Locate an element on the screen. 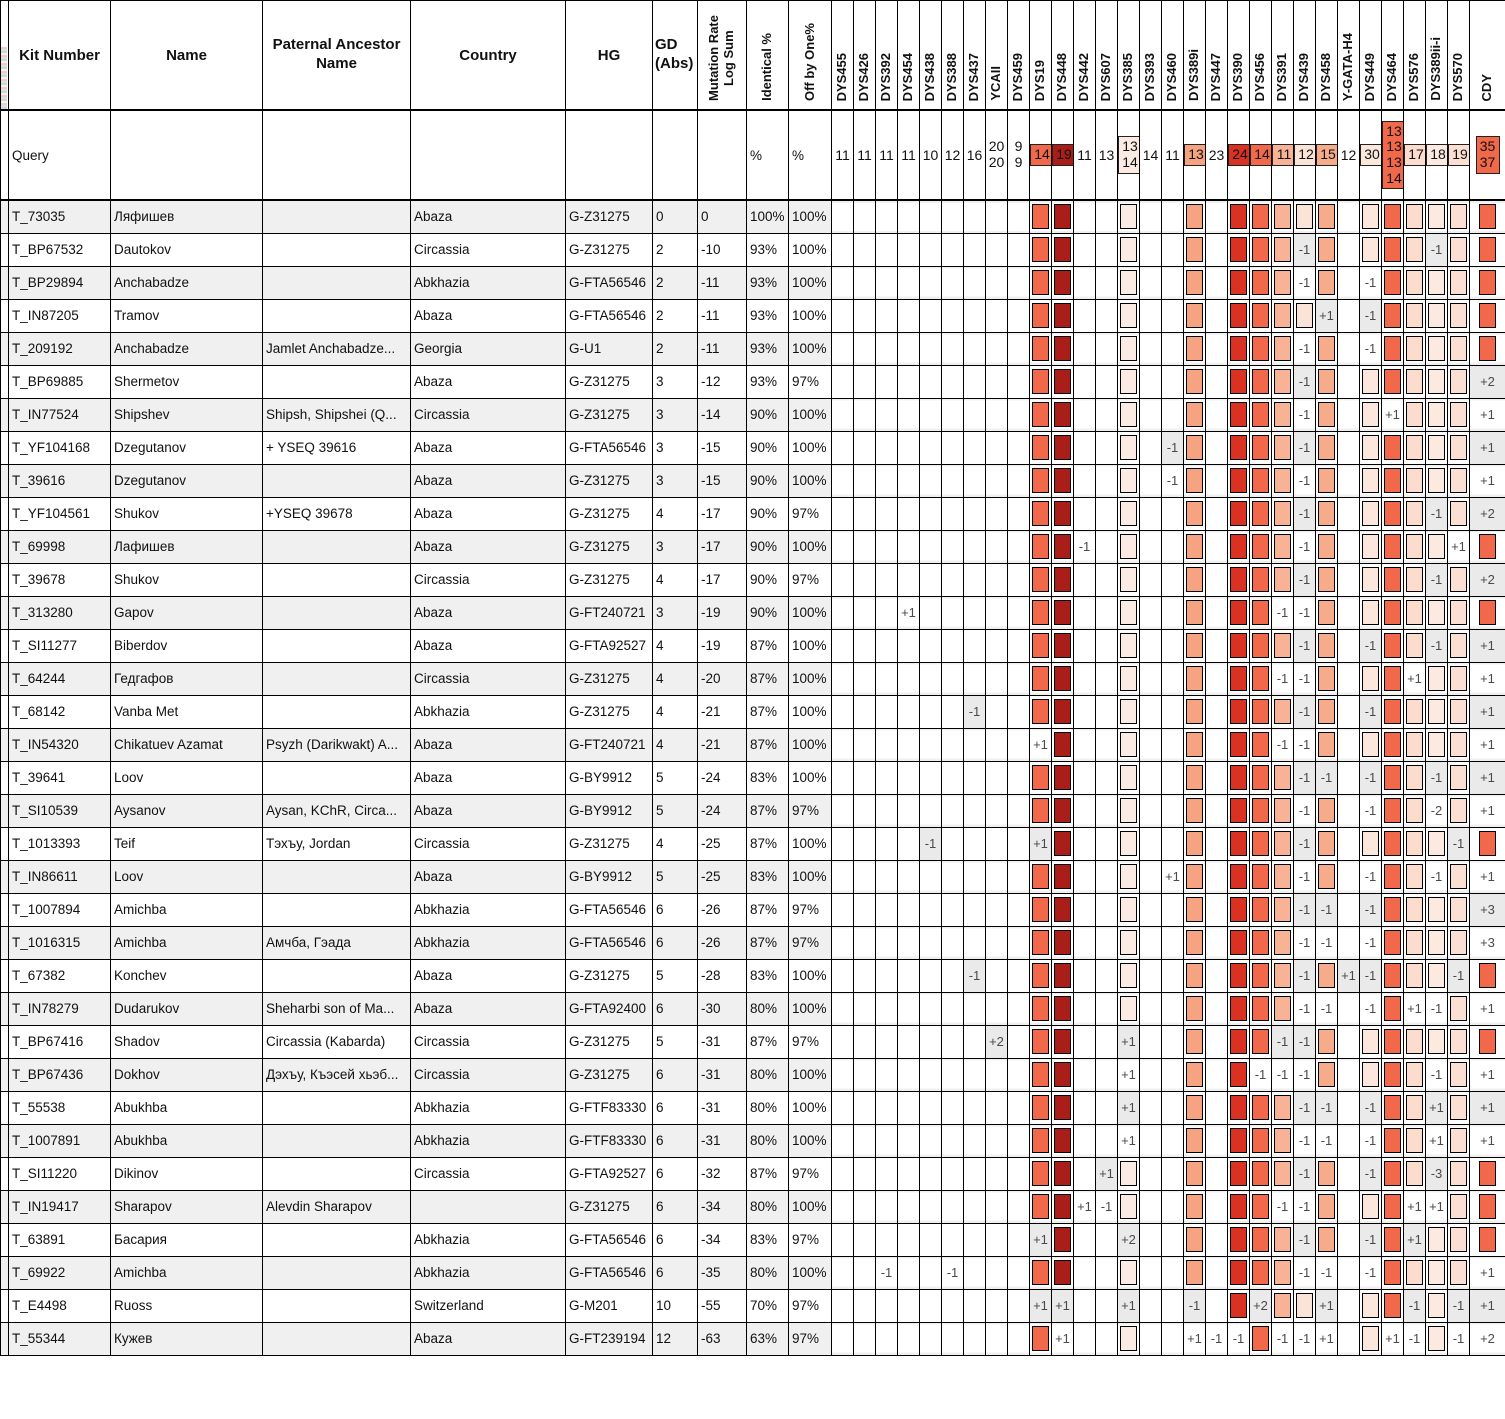 This screenshot has width=1505, height=1419. hg-cell: G-FTF83330 is located at coordinates (609, 1140).